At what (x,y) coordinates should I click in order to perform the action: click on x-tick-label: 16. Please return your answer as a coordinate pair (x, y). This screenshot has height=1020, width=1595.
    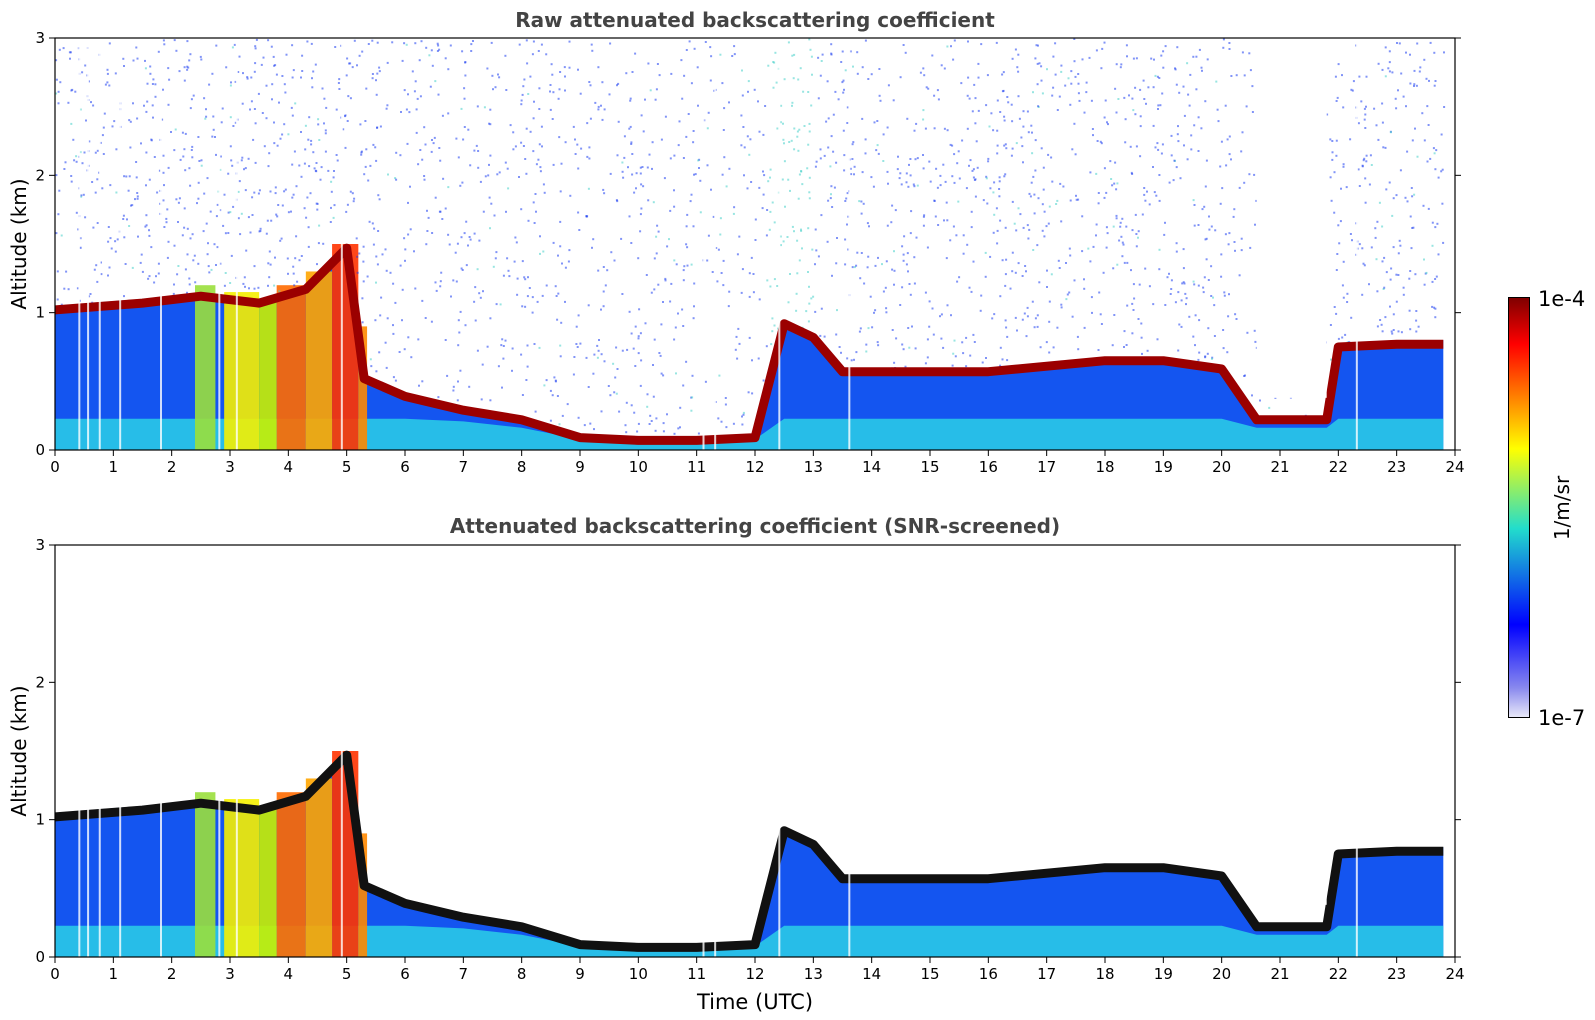
    Looking at the image, I should click on (988, 974).